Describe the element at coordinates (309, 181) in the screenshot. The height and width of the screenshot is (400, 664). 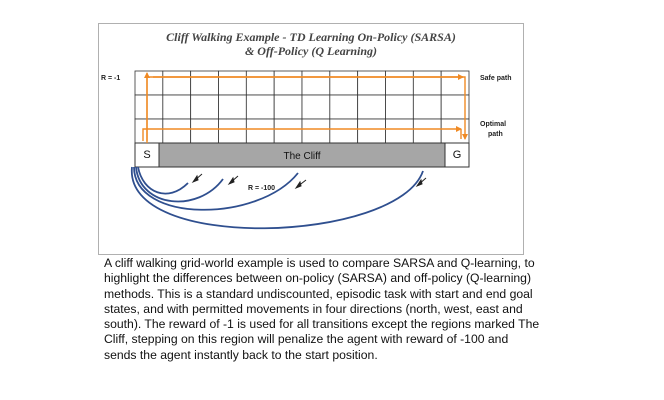
I see `fall-arrows` at that location.